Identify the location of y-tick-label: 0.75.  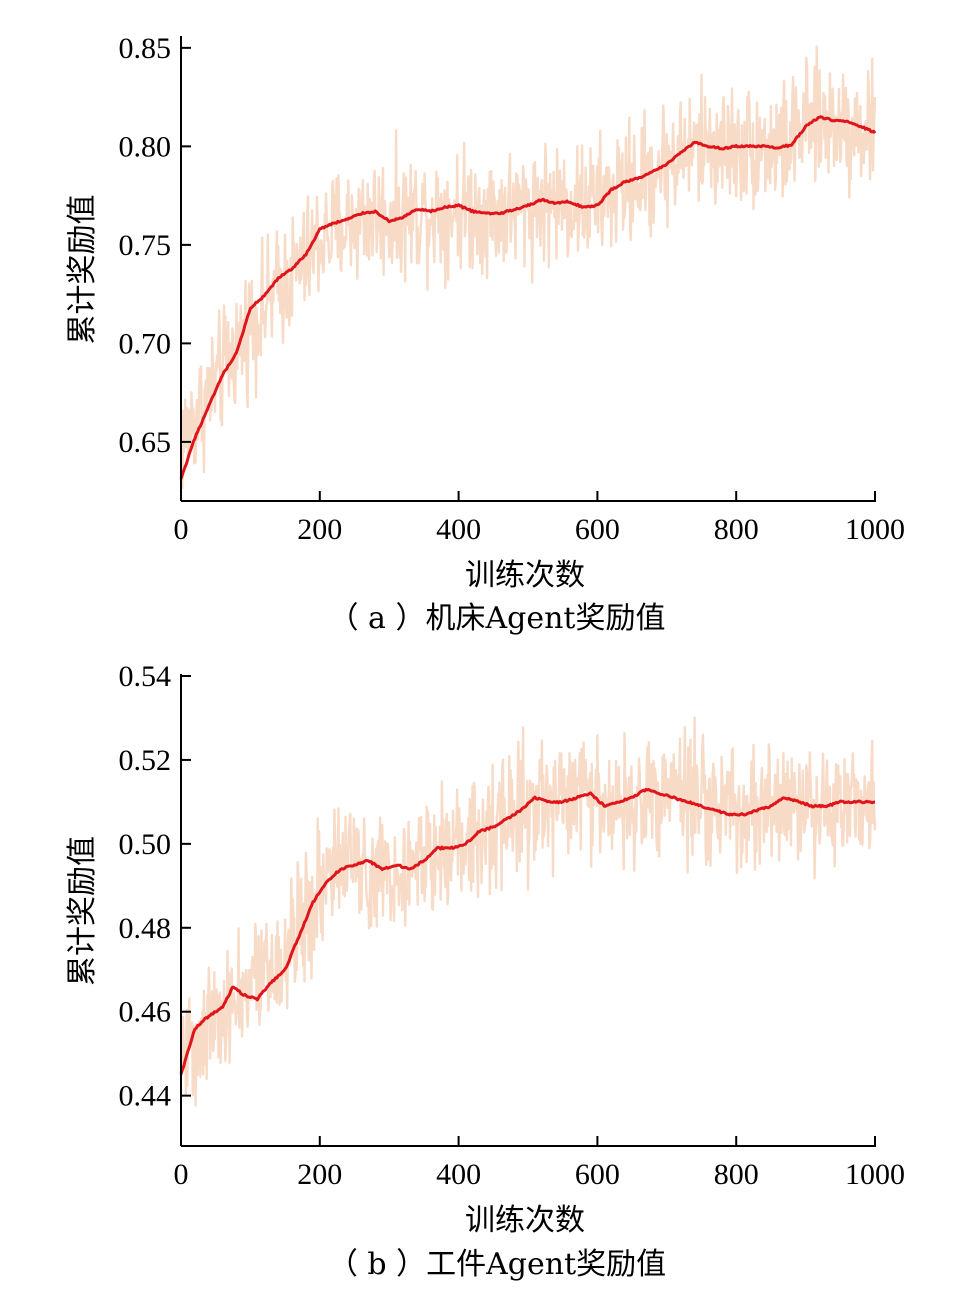
(145, 245).